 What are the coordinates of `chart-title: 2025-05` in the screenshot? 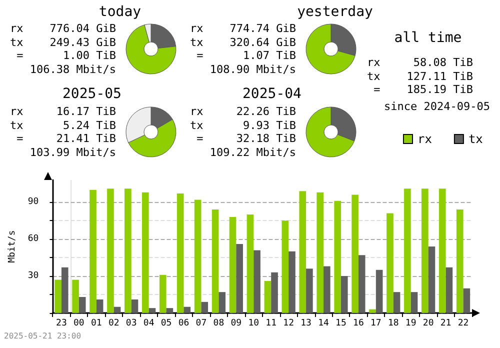 It's located at (91, 94).